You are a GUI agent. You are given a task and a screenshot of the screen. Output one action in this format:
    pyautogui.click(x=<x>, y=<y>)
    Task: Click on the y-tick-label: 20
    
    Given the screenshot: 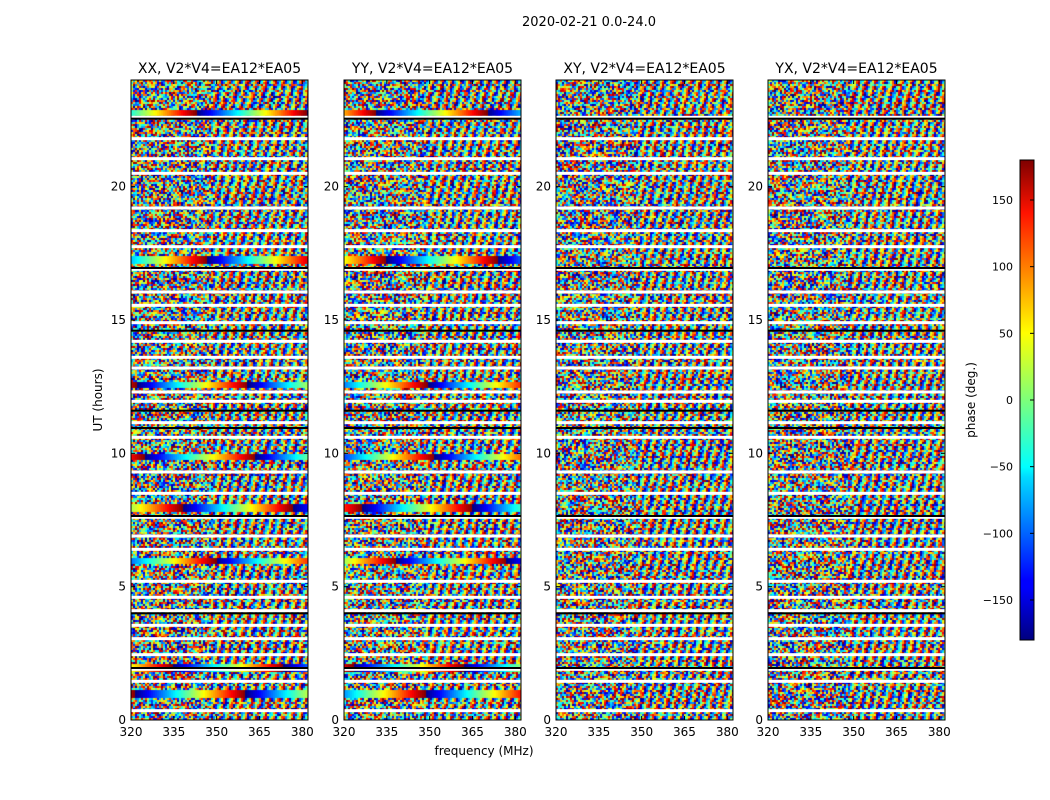 What is the action you would take?
    pyautogui.click(x=755, y=187)
    